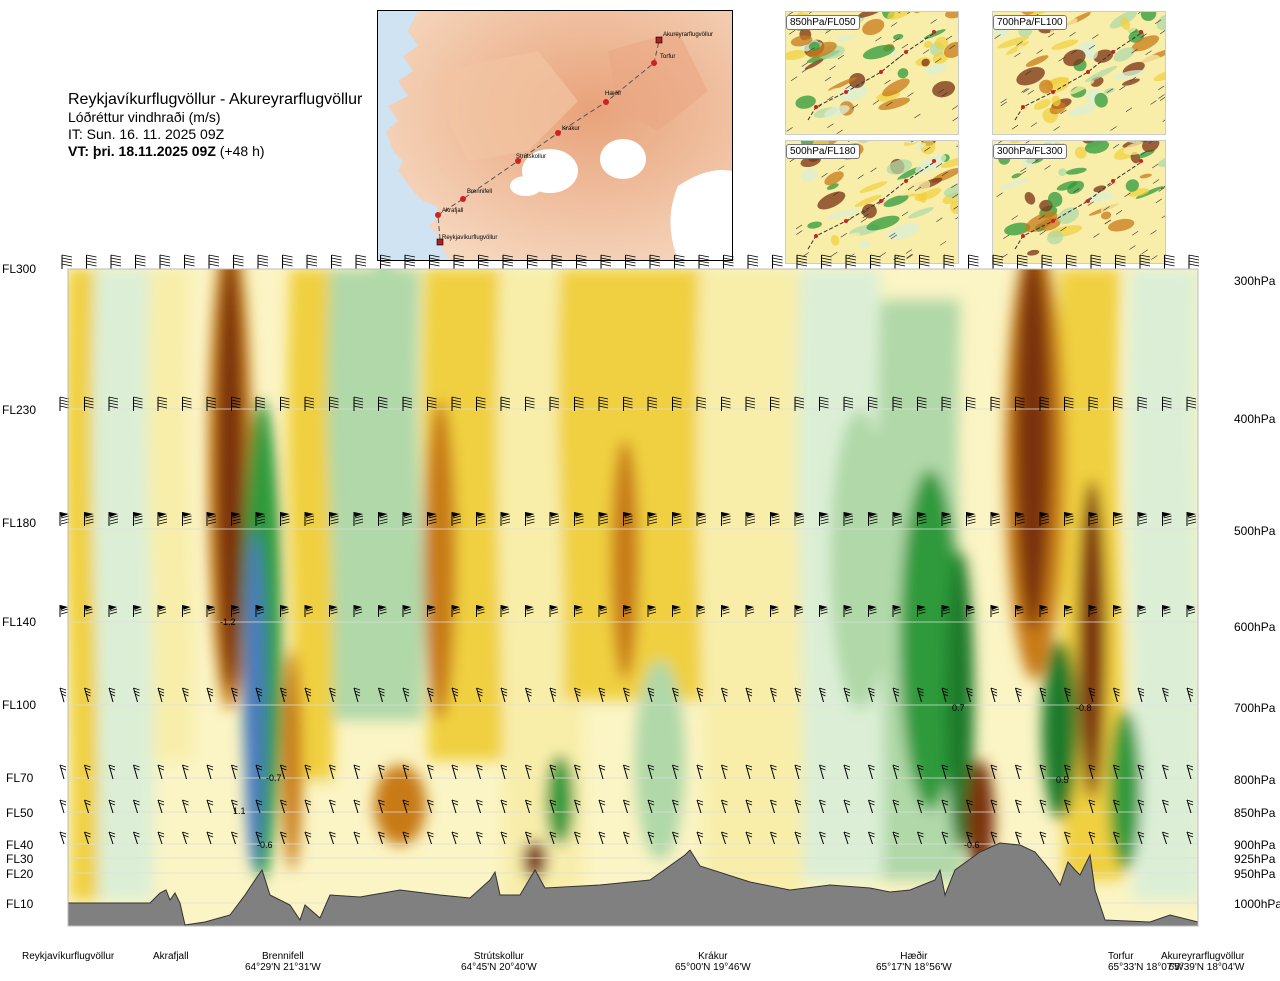 Image resolution: width=1280 pixels, height=981 pixels. What do you see at coordinates (872, 73) in the screenshot?
I see `thumbnail-850hpa: 850hPa/FL050` at bounding box center [872, 73].